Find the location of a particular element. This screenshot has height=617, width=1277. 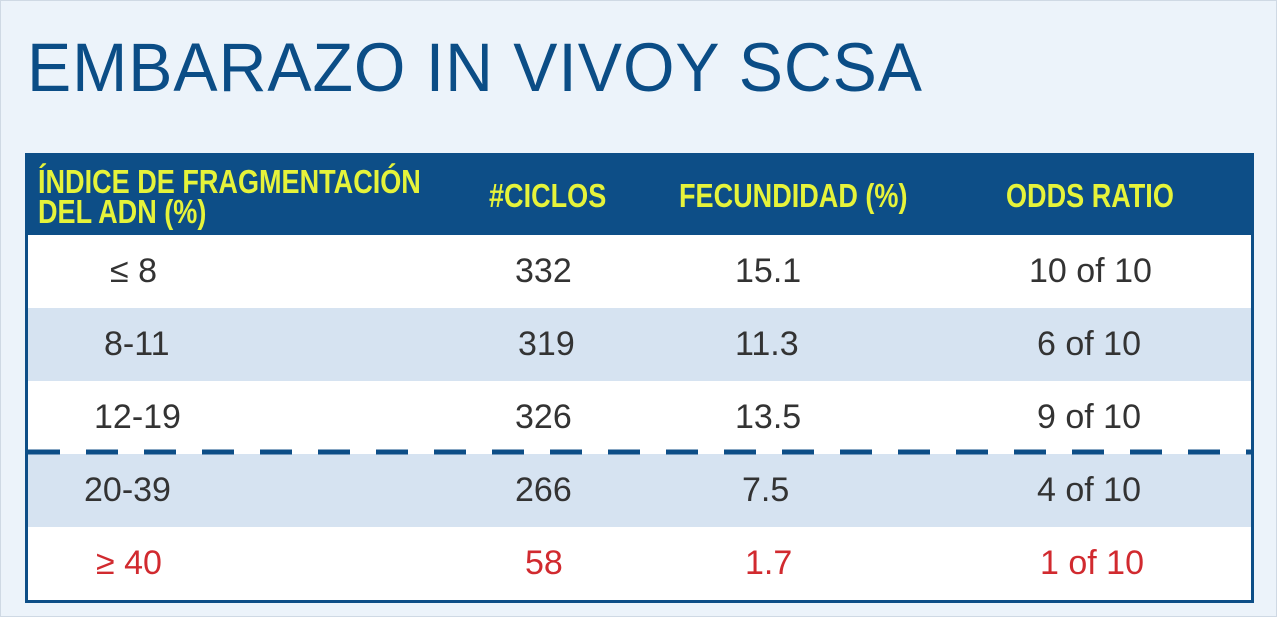

cell-cycles: 266 is located at coordinates (543, 490).